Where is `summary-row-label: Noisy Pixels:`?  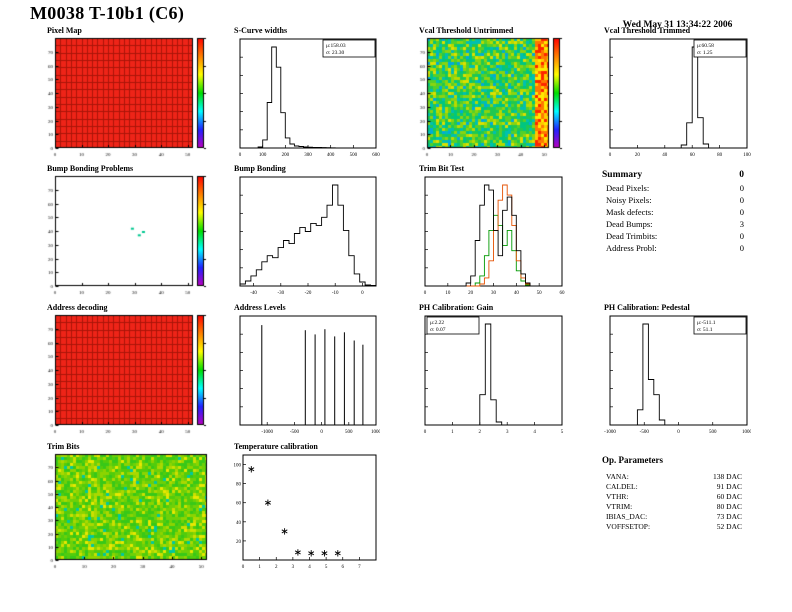
summary-row-label: Noisy Pixels: is located at coordinates (629, 200).